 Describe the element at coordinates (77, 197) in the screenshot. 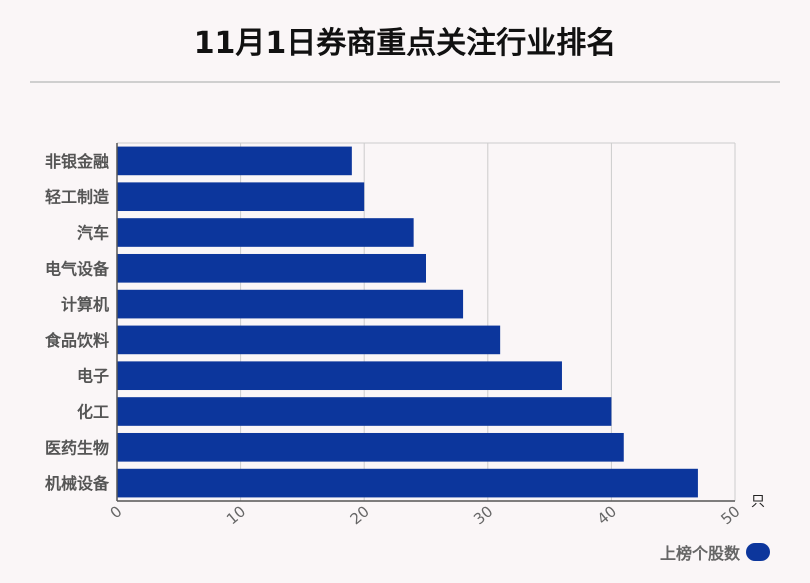

I see `category-label: 轻工制造` at that location.